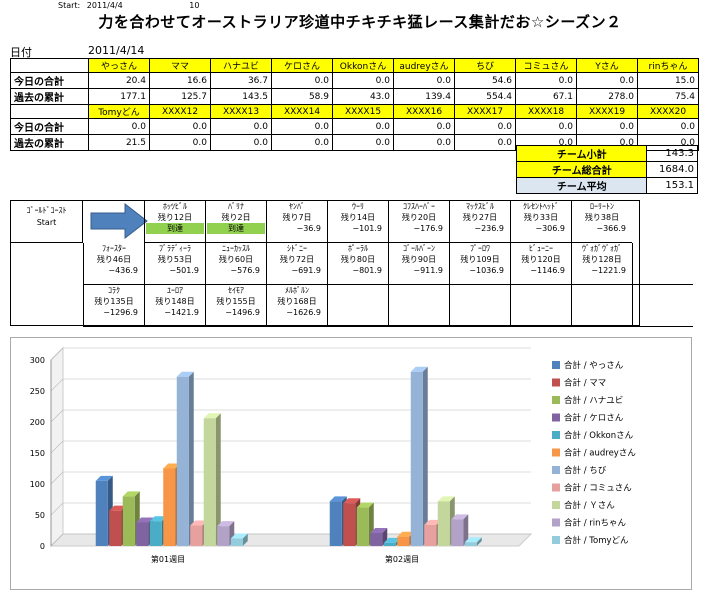 This screenshot has width=710, height=600. I want to click on route-stop-days: 残り38日, so click(602, 217).